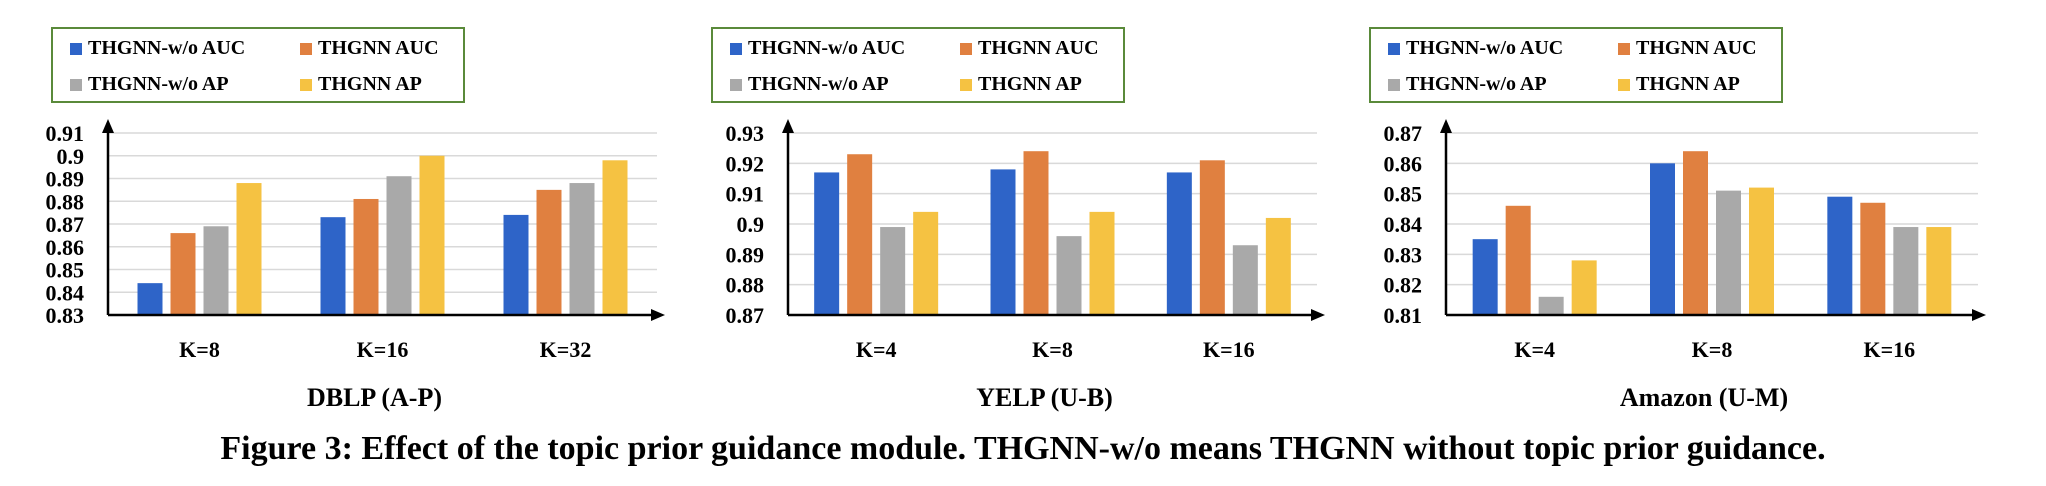 This screenshot has width=2046, height=486. I want to click on chart-title: Amazon (U-M), so click(1704, 397).